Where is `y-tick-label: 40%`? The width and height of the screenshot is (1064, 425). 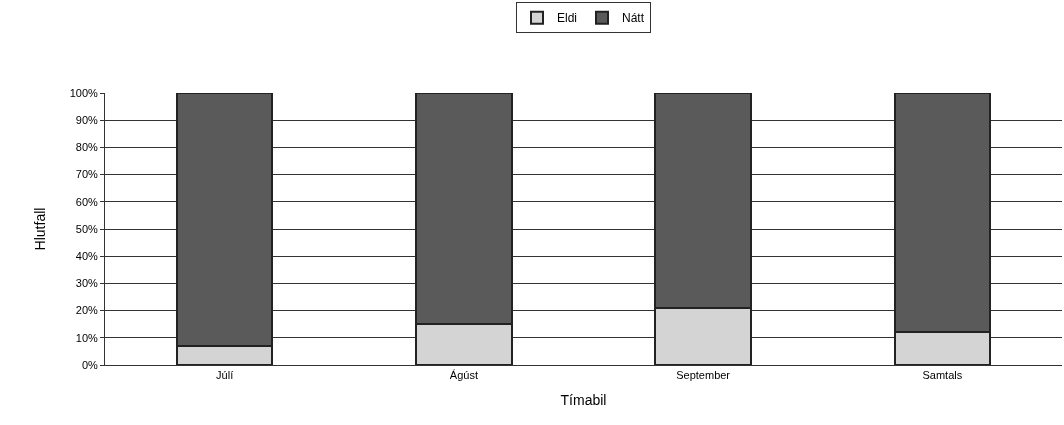
y-tick-label: 40% is located at coordinates (86, 256).